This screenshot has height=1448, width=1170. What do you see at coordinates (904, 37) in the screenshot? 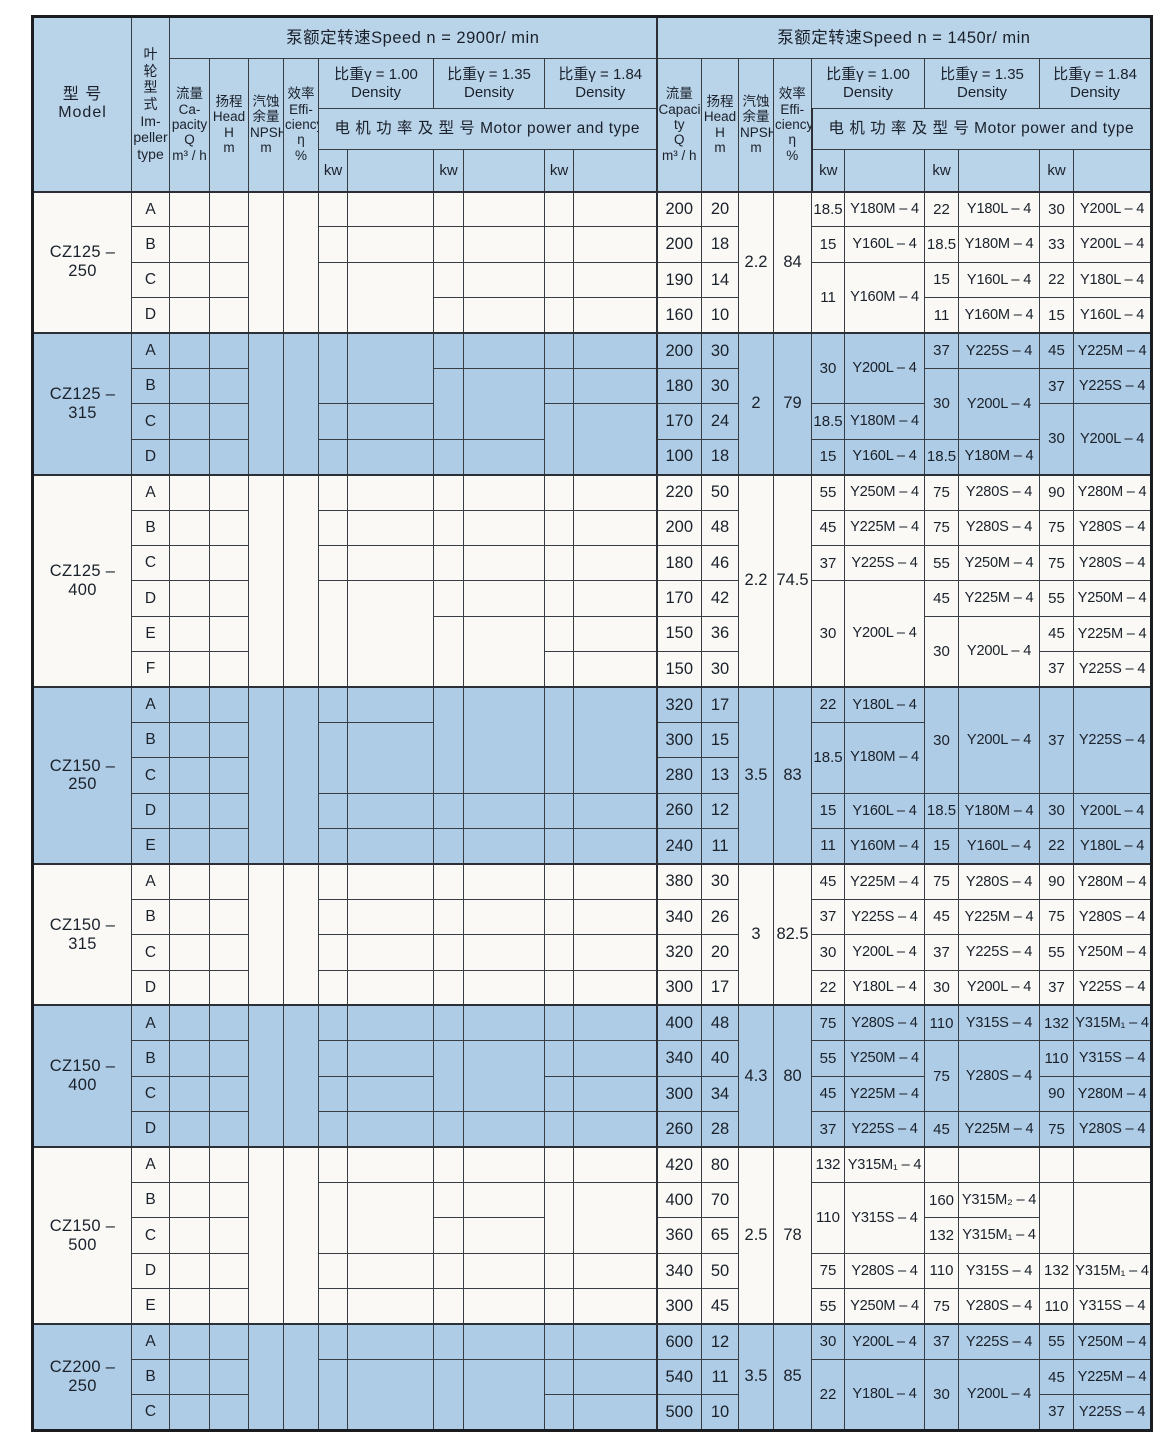
I see `speed-1450-header: 泵额定转速Speed n = 1450r/ min` at bounding box center [904, 37].